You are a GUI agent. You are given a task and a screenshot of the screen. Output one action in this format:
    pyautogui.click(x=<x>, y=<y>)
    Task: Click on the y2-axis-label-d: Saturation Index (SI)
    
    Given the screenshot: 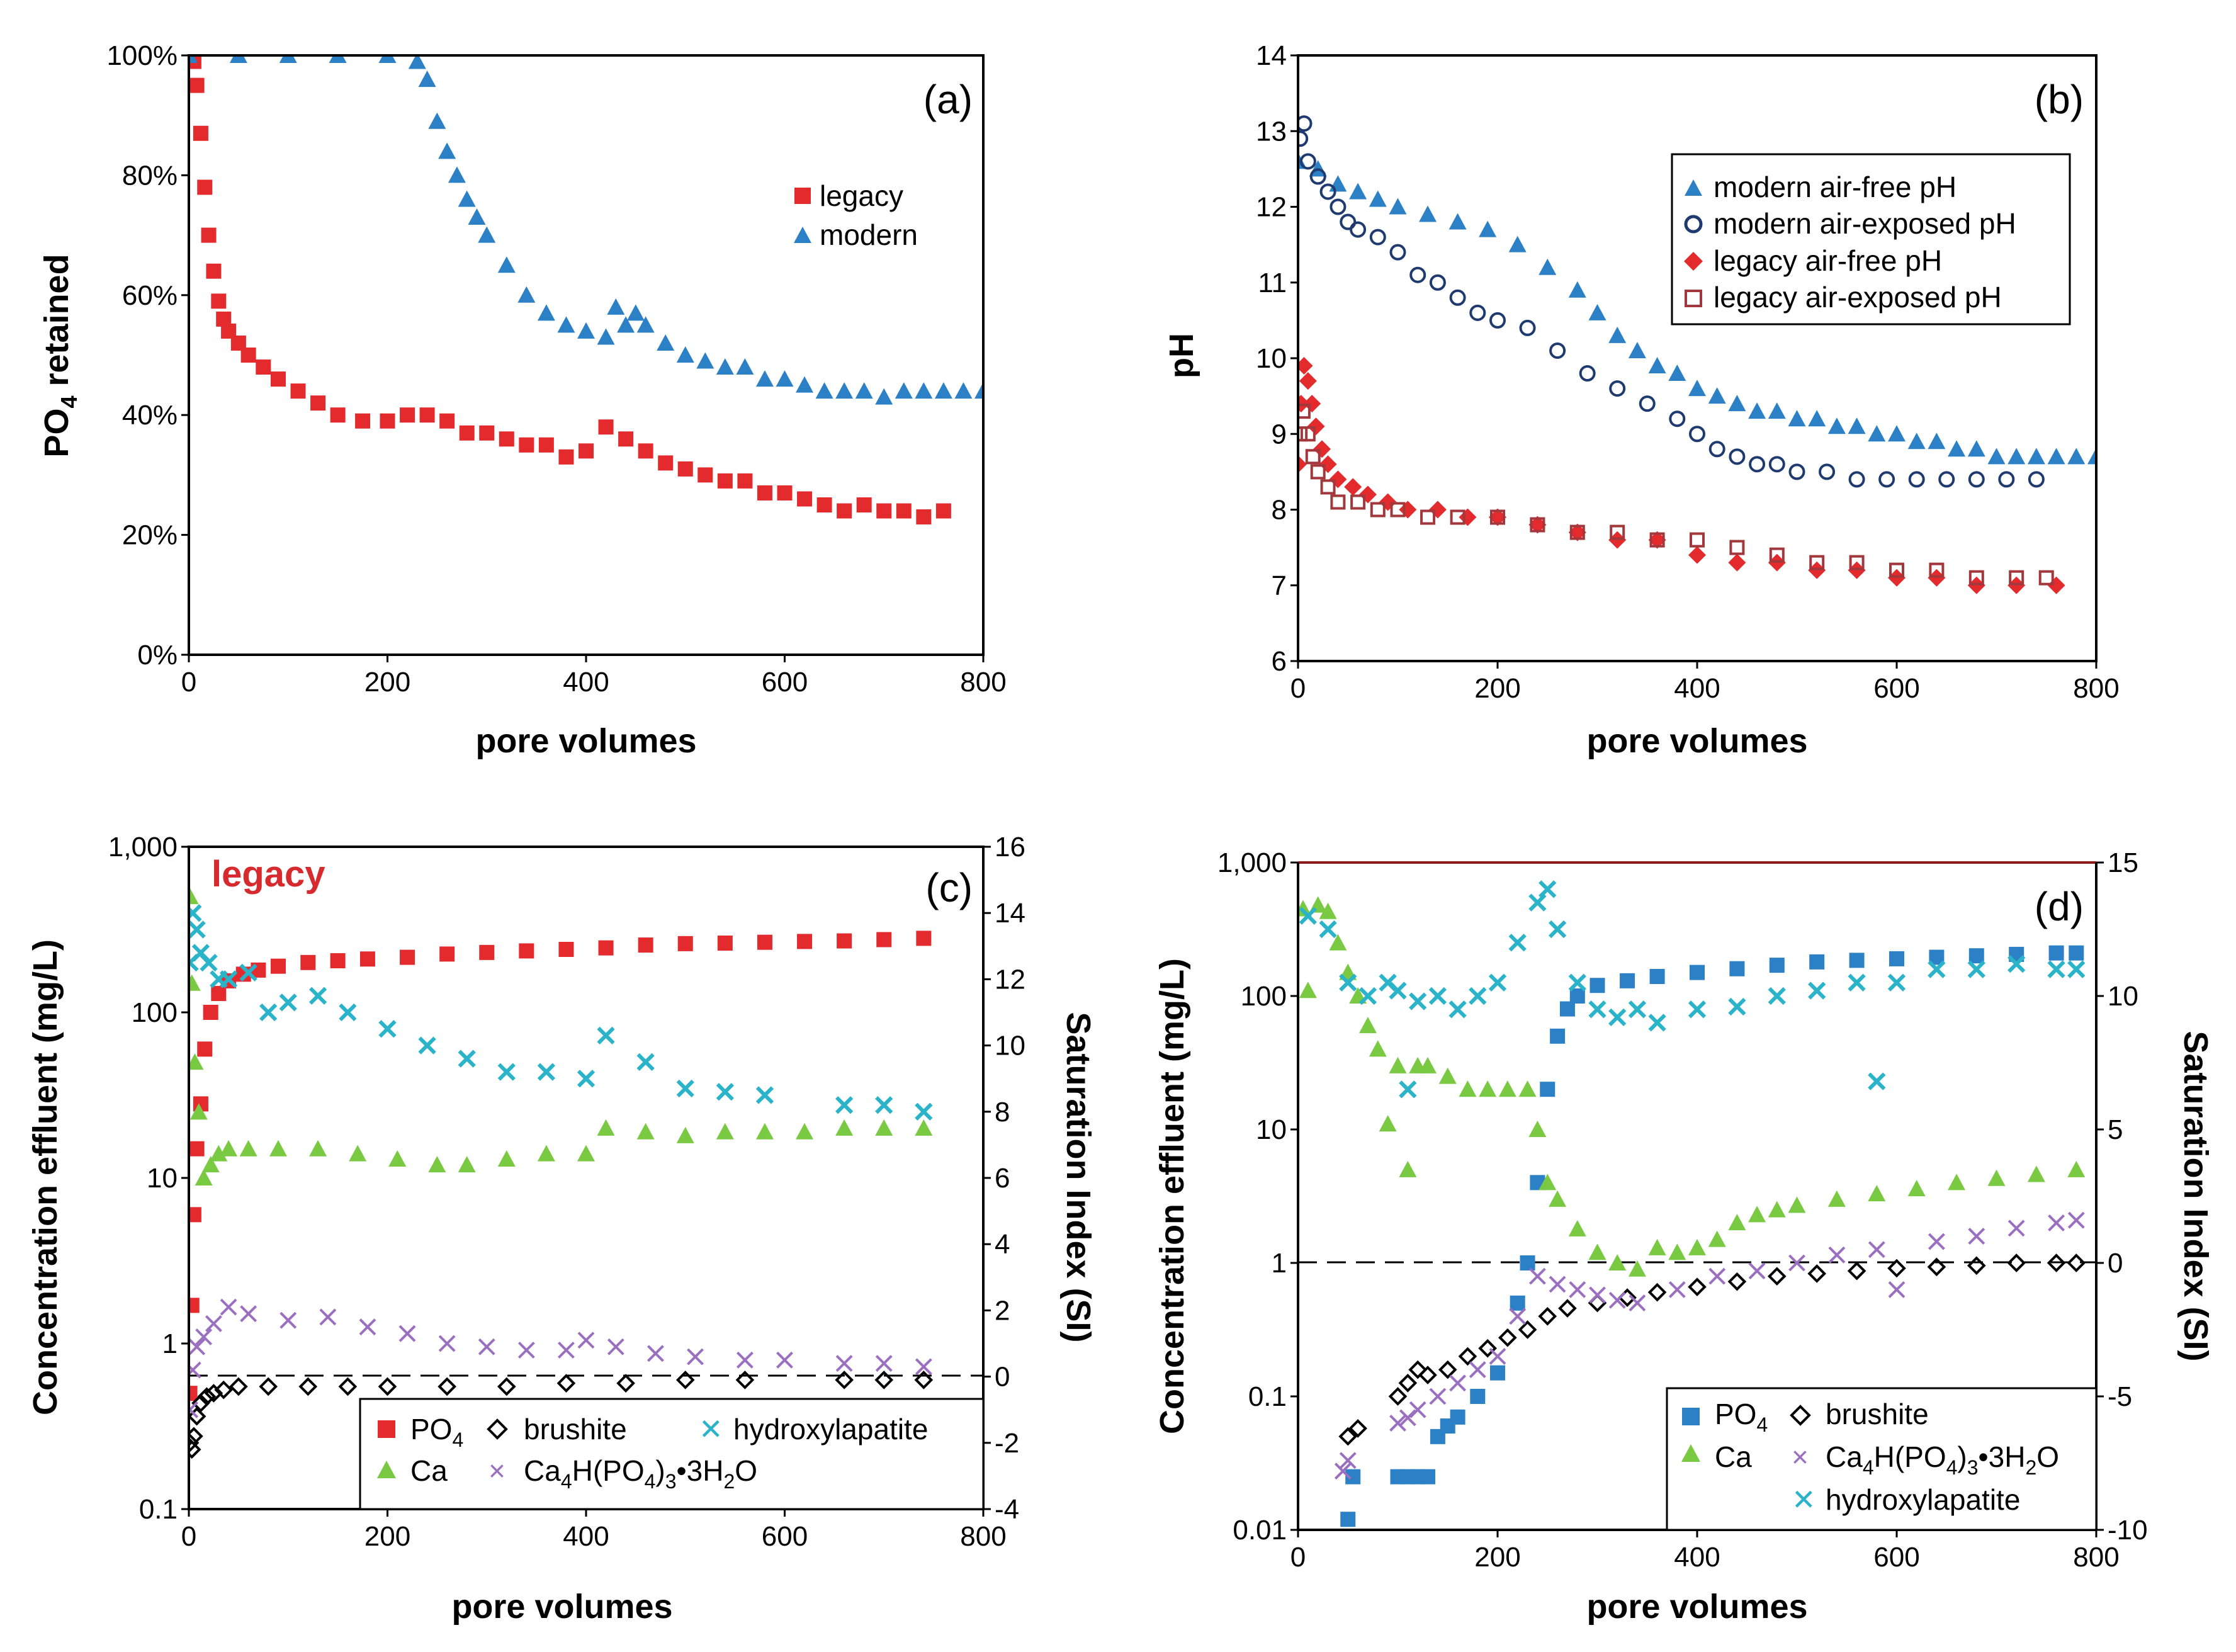 What is the action you would take?
    pyautogui.click(x=2196, y=1196)
    